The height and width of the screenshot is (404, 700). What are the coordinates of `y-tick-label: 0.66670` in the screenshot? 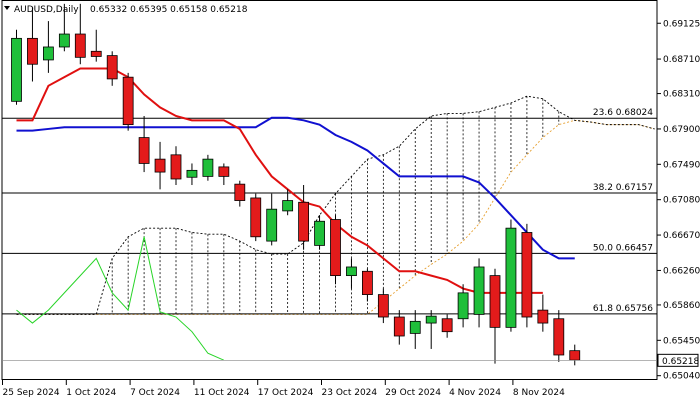 It's located at (681, 236).